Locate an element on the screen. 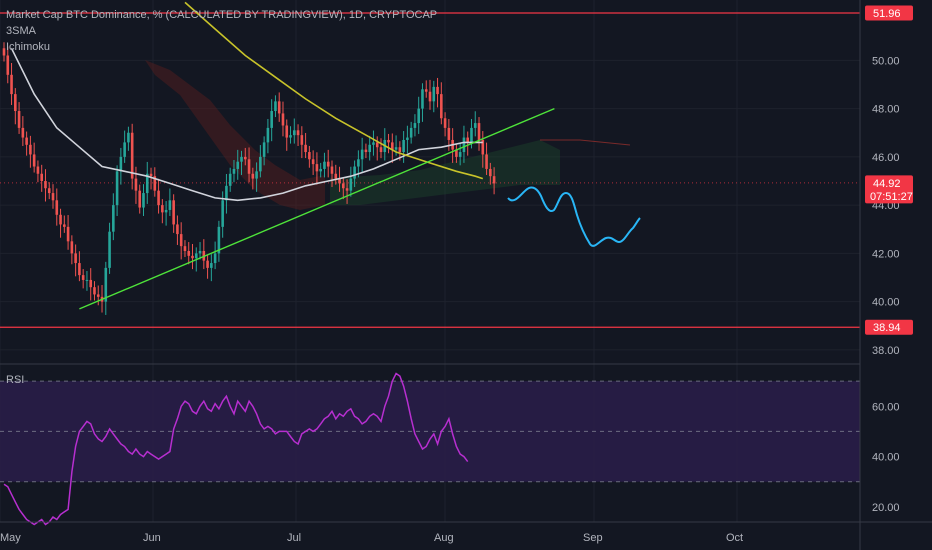 This screenshot has height=550, width=932. price-tick-label: 38.00 is located at coordinates (886, 351).